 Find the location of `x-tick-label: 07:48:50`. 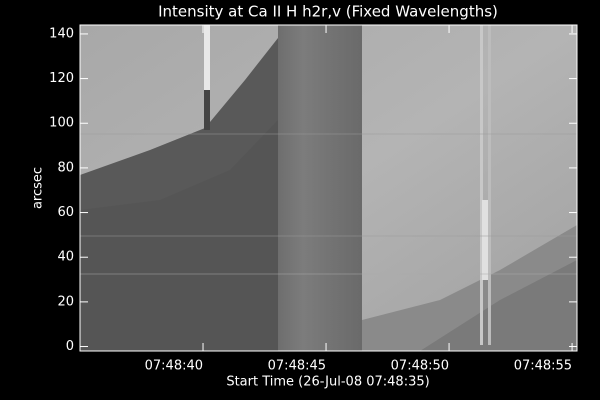

x-tick-label: 07:48:50 is located at coordinates (420, 366).